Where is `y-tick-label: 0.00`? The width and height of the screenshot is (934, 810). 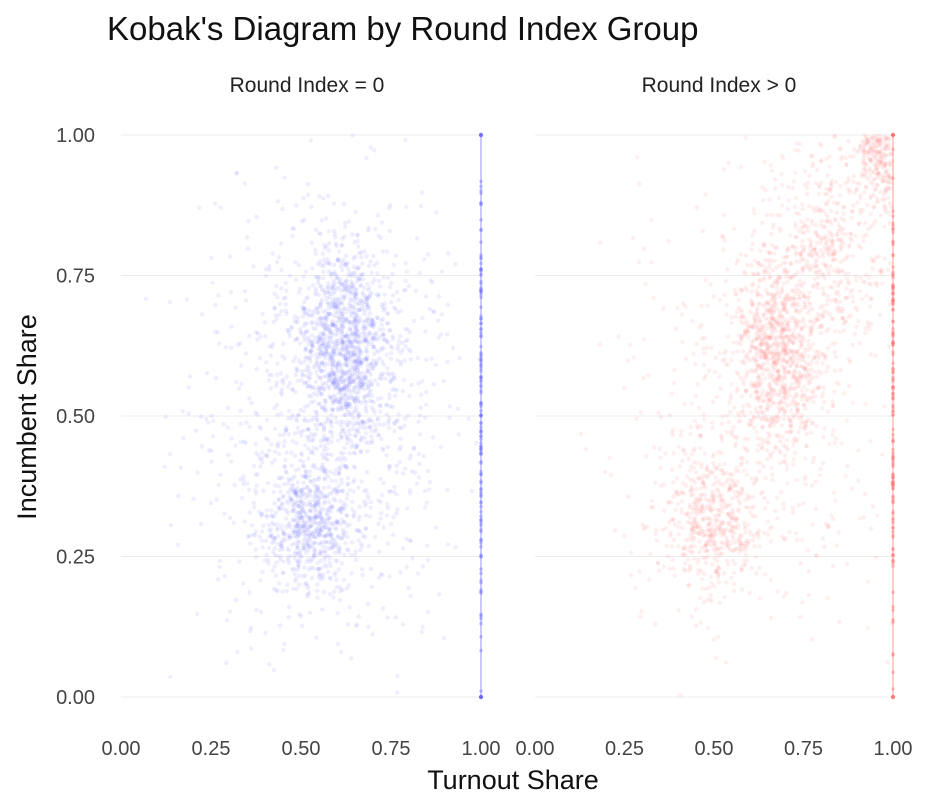
y-tick-label: 0.00 is located at coordinates (75, 698).